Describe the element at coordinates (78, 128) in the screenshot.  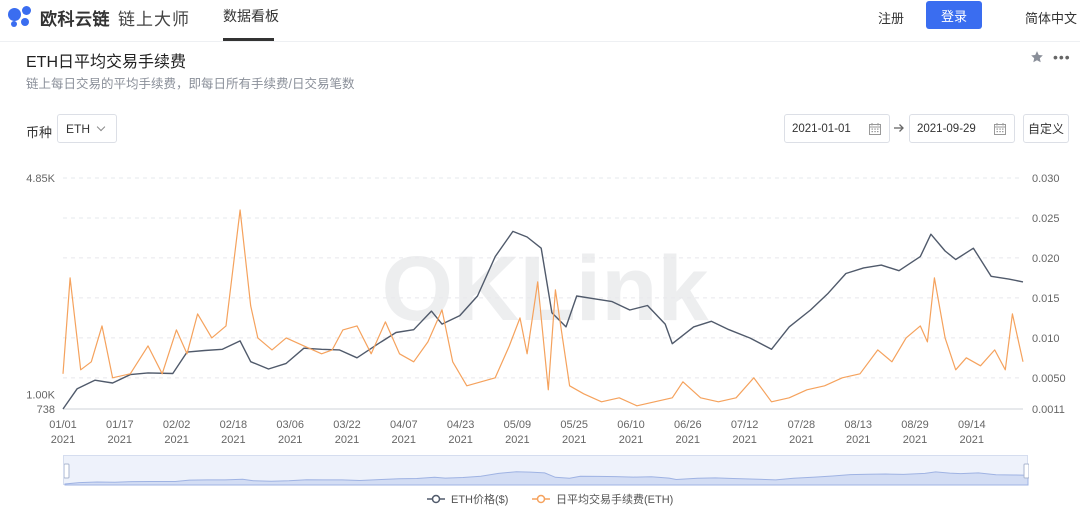
I see `coin-select-value: ETH` at that location.